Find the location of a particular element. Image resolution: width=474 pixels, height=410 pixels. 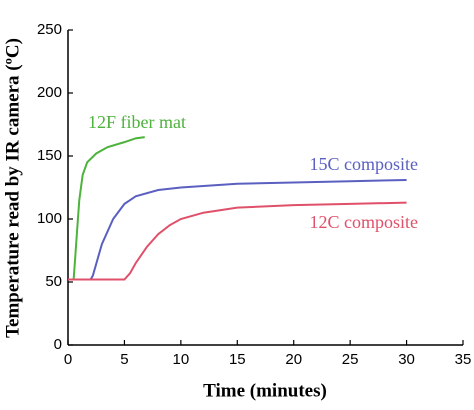

x-tick-label: 30 is located at coordinates (406, 359).